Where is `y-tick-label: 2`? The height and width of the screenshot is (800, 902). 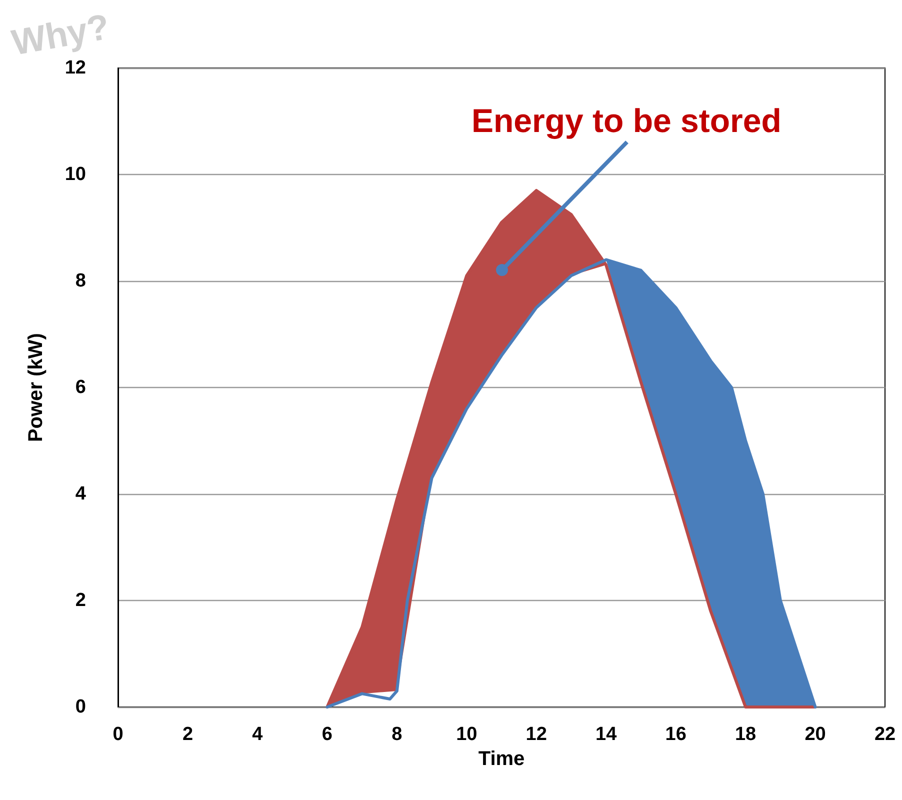
y-tick-label: 2 is located at coordinates (80, 600).